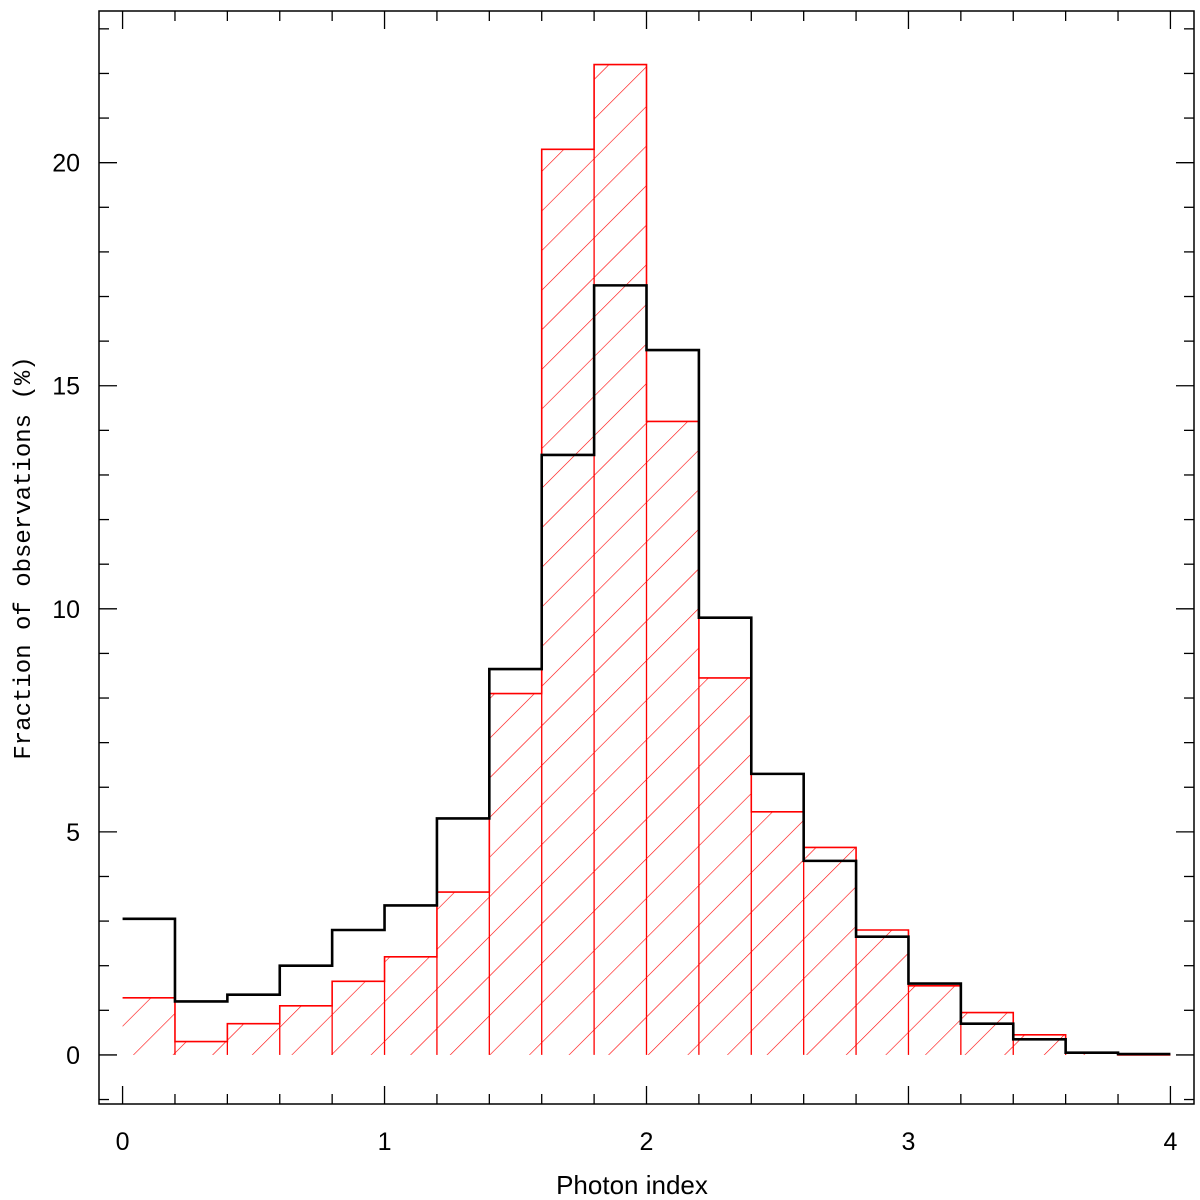 Image resolution: width=1200 pixels, height=1200 pixels. I want to click on y-tick-label-3: 15, so click(66, 387).